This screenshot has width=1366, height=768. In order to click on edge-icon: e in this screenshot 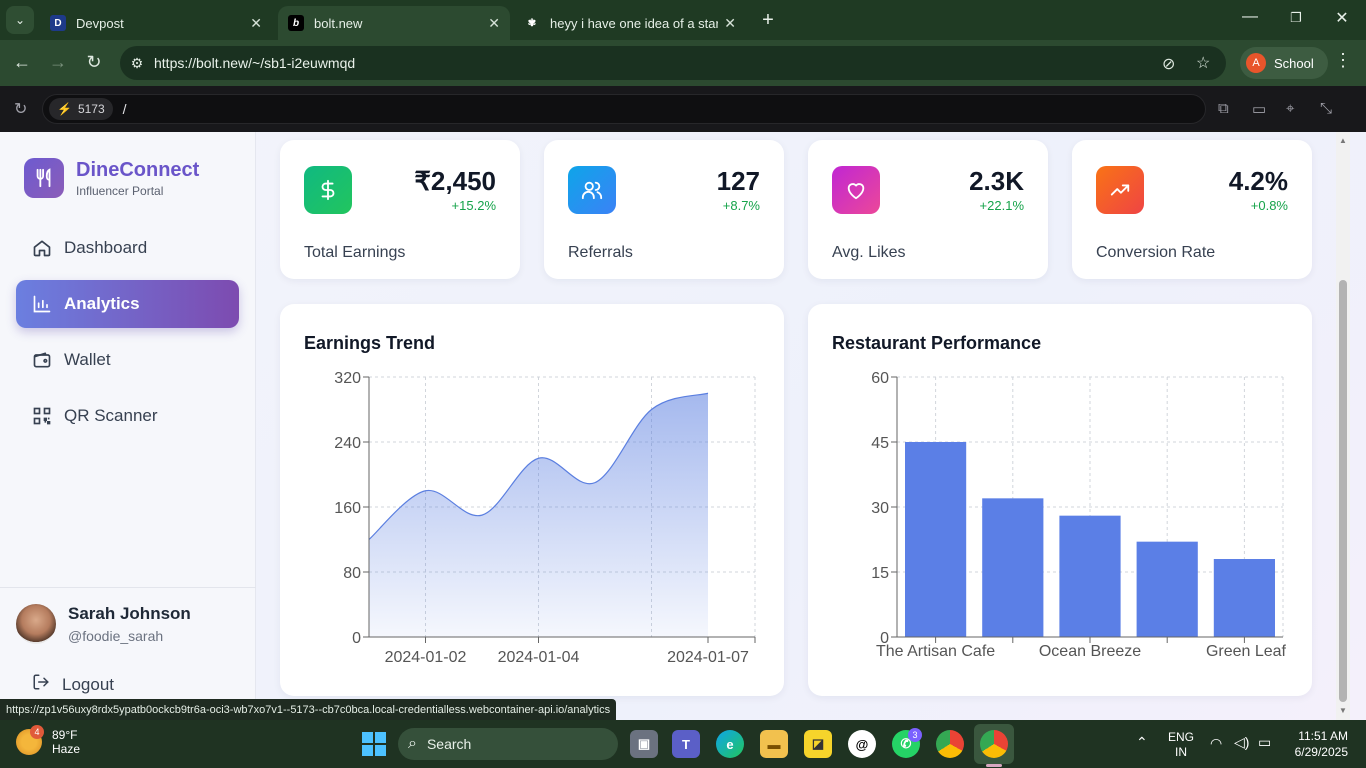, I will do `click(730, 744)`.